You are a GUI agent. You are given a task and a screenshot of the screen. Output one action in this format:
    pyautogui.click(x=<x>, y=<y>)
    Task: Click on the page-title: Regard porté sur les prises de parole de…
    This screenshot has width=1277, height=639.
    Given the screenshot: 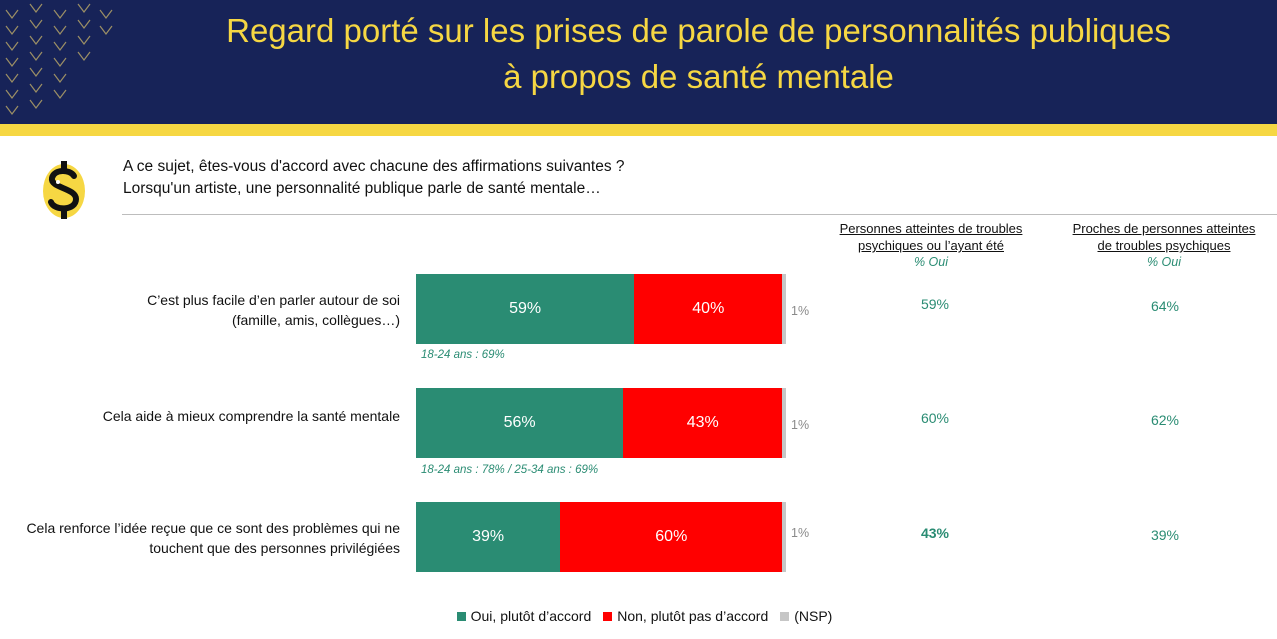 What is the action you would take?
    pyautogui.click(x=698, y=54)
    